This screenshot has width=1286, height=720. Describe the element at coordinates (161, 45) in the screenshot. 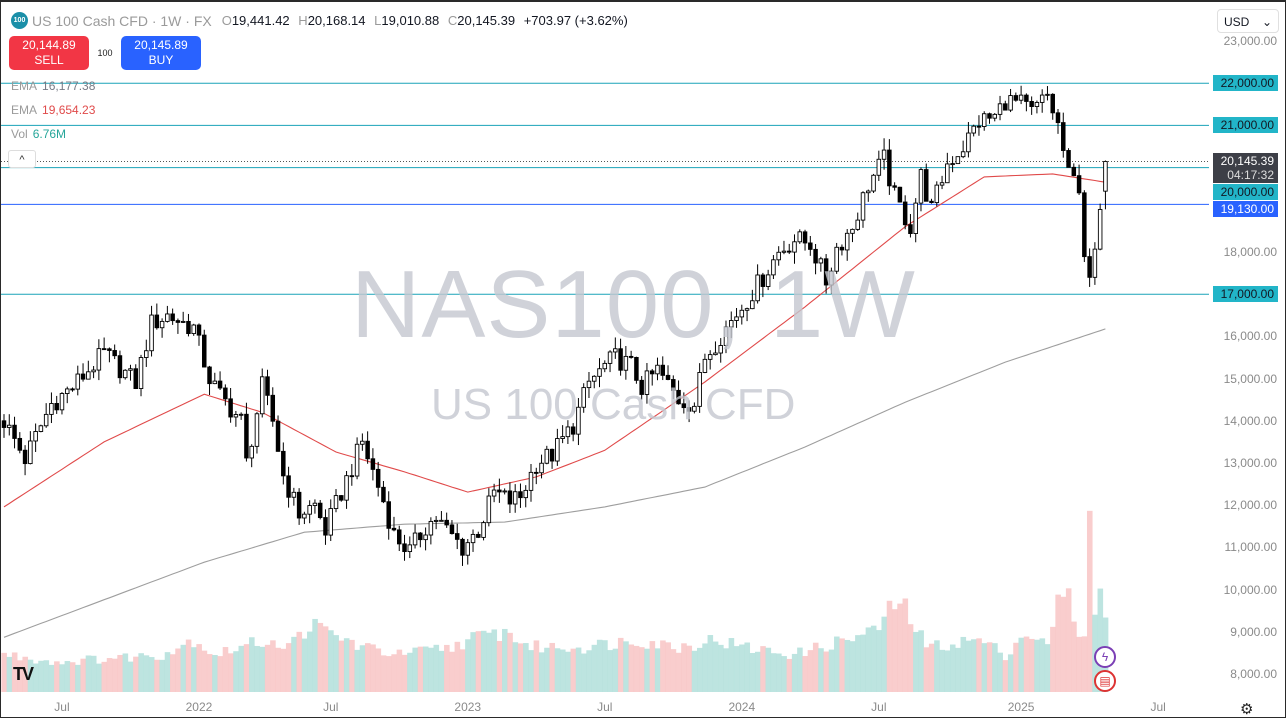

I see `buy-price: 20,145.89` at that location.